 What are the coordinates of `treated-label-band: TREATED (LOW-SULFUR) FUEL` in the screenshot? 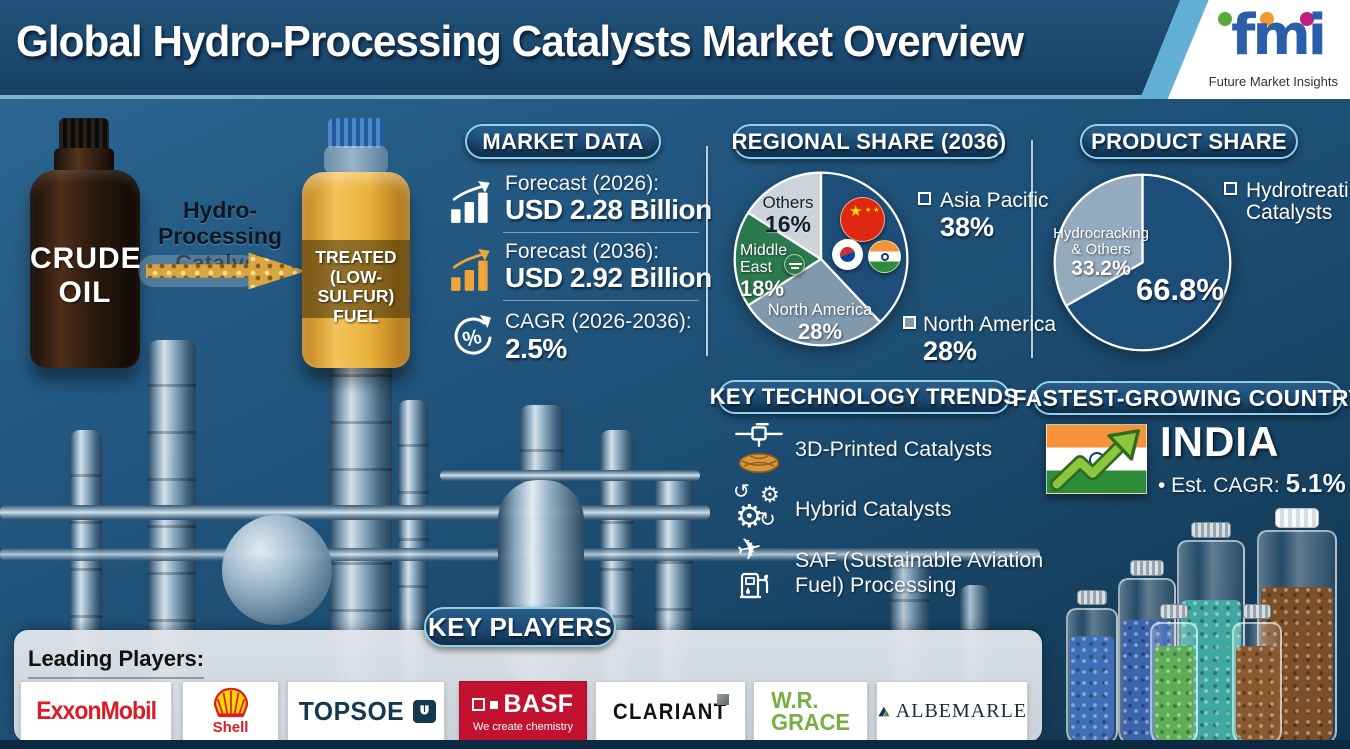 It's located at (356, 282).